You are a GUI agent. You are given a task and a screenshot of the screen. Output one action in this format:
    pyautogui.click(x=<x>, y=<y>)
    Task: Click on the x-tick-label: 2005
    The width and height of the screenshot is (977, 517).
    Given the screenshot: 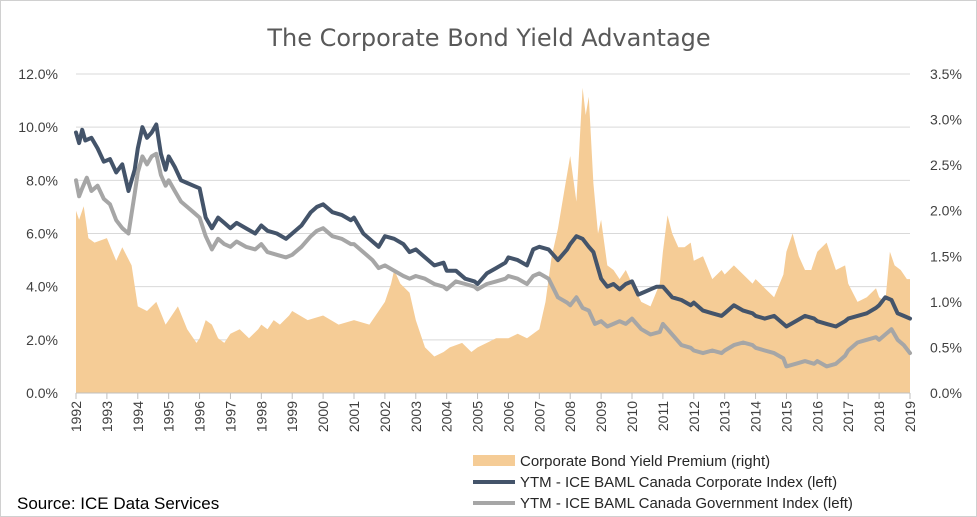 What is the action you would take?
    pyautogui.click(x=478, y=416)
    